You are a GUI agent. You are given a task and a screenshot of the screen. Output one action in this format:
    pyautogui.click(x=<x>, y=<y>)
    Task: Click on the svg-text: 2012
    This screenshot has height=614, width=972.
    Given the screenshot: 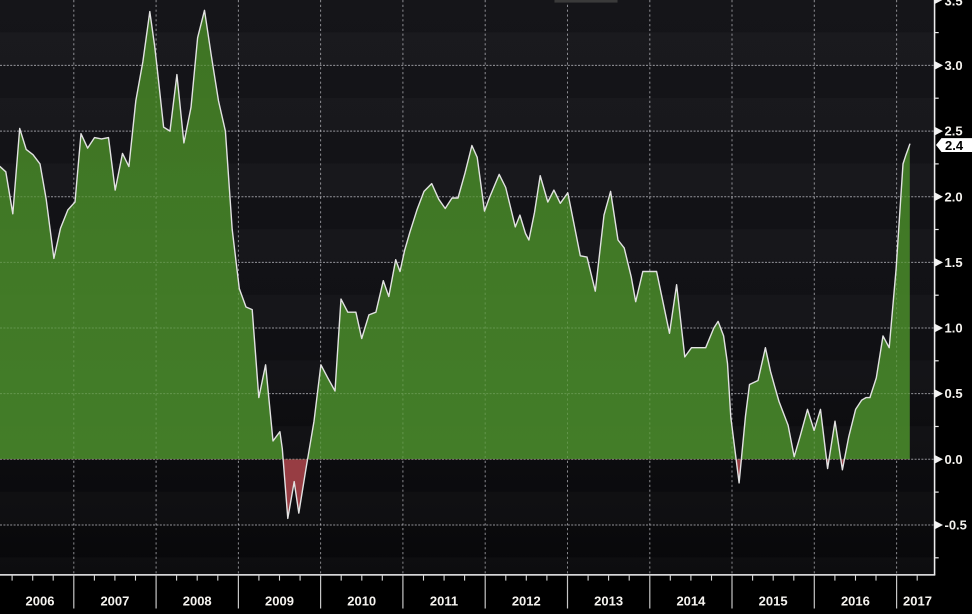 What is the action you would take?
    pyautogui.click(x=526, y=601)
    